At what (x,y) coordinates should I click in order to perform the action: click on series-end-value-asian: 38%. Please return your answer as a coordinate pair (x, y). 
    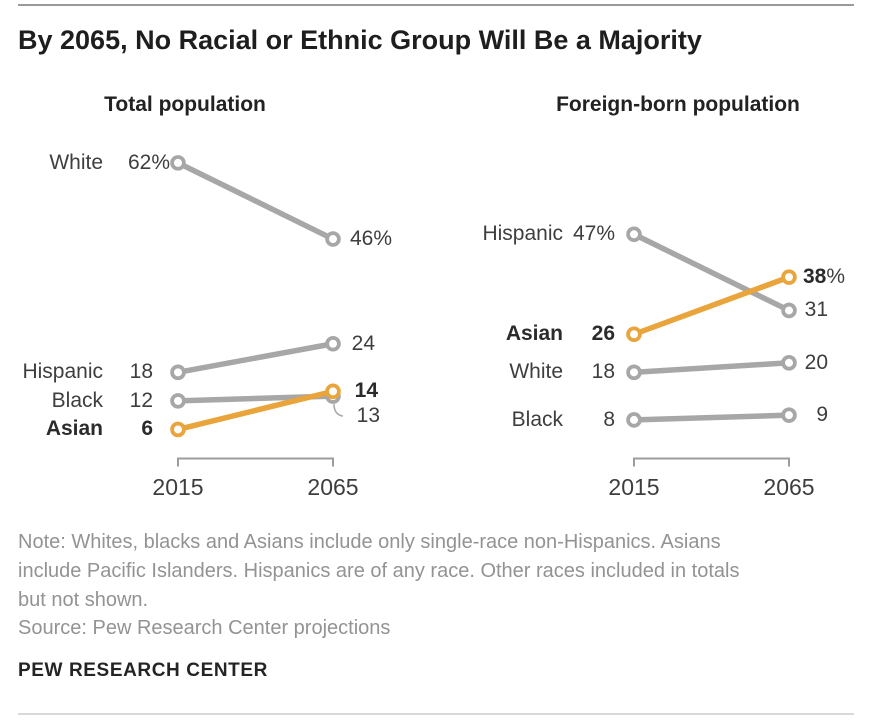
    Looking at the image, I should click on (823, 277).